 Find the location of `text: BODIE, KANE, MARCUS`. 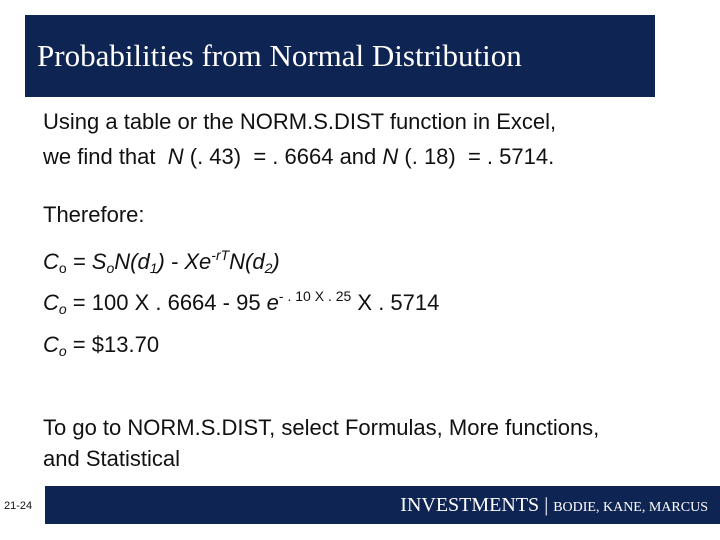

text: BODIE, KANE, MARCUS is located at coordinates (630, 507).